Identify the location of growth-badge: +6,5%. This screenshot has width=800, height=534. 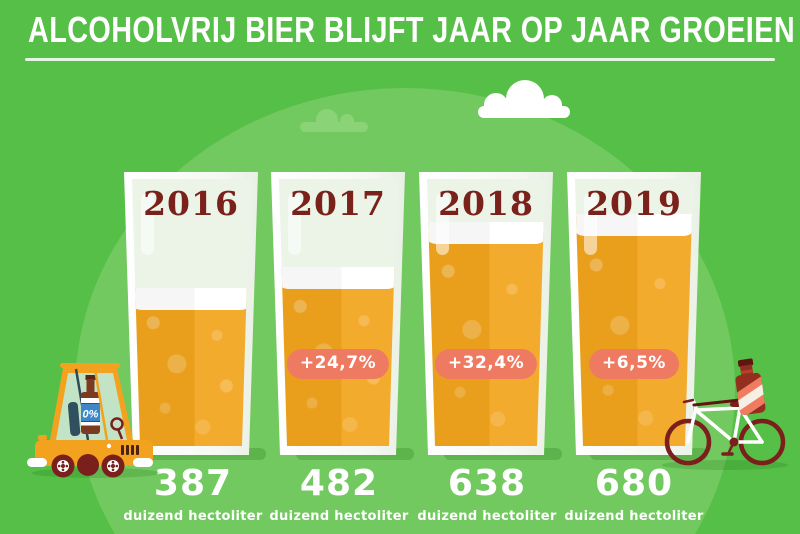
(634, 364).